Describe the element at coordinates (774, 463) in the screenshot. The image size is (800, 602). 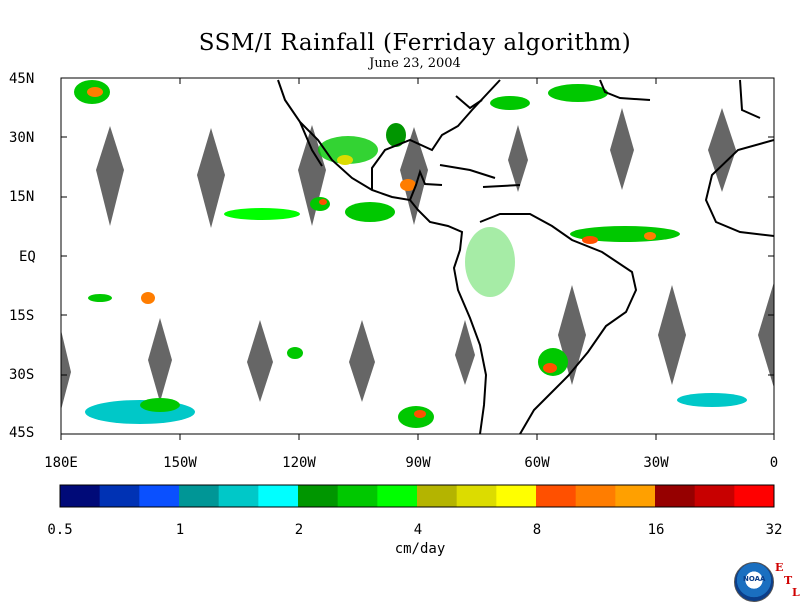
I see `lon-label-0: 0` at that location.